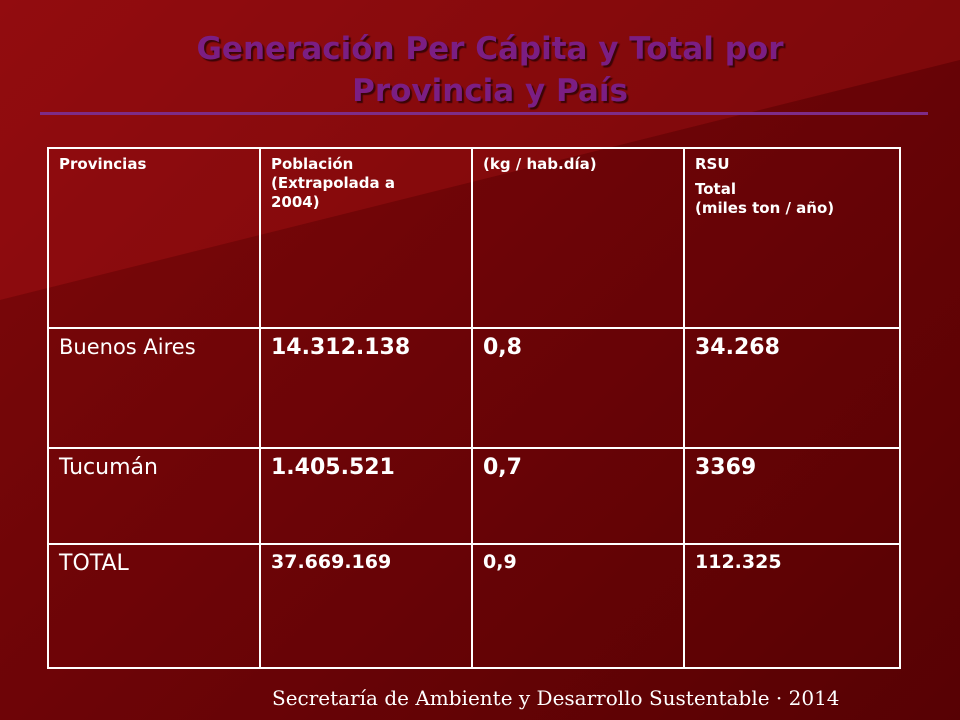 The image size is (960, 720). I want to click on cell-poblacion: 37.669.169, so click(366, 606).